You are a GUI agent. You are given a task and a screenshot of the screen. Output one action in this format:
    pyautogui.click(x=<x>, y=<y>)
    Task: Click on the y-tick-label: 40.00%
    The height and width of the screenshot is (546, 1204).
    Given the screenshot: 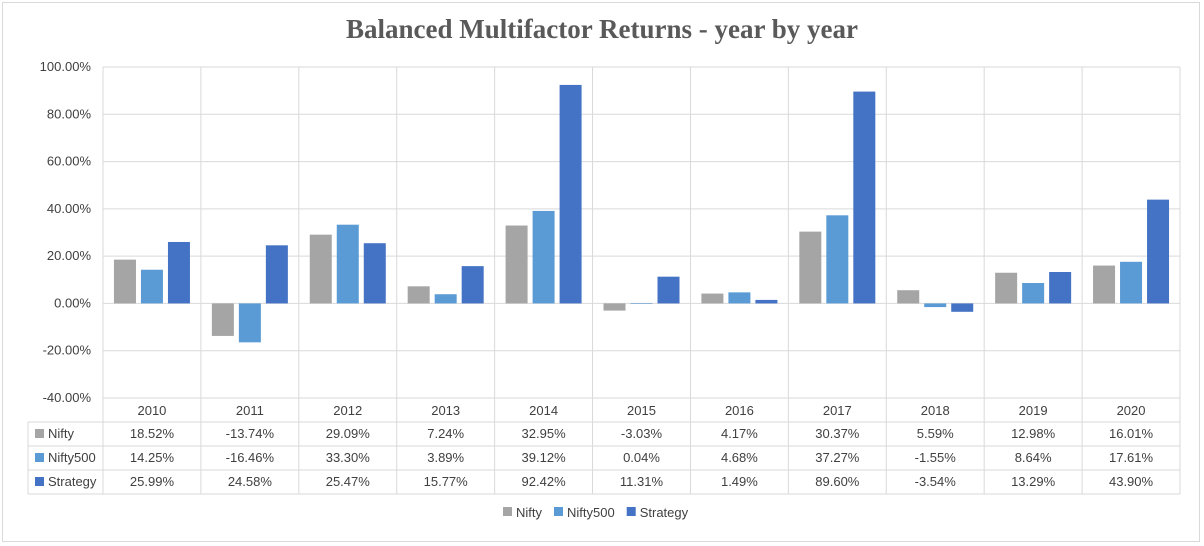 What is the action you would take?
    pyautogui.click(x=69, y=208)
    